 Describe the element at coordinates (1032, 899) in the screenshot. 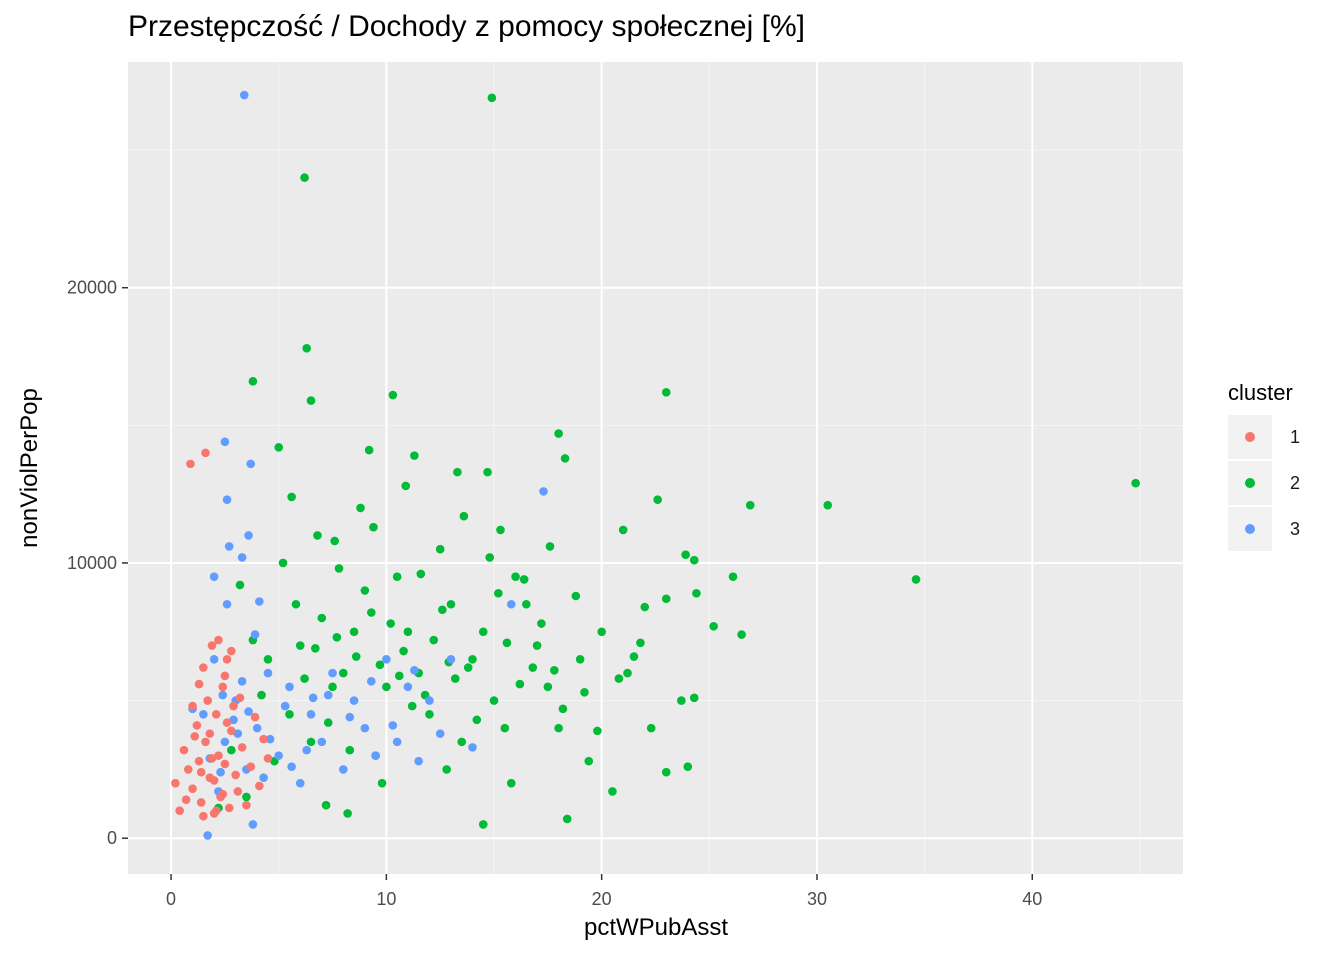

I see `x-tick-label: 40` at that location.